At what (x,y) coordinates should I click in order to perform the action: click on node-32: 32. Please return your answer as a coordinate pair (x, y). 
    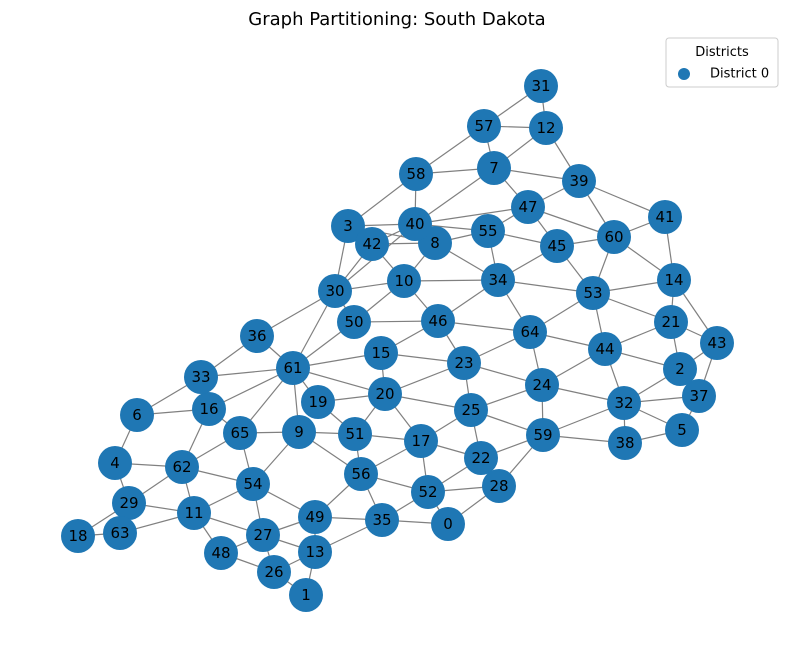
    Looking at the image, I should click on (624, 403).